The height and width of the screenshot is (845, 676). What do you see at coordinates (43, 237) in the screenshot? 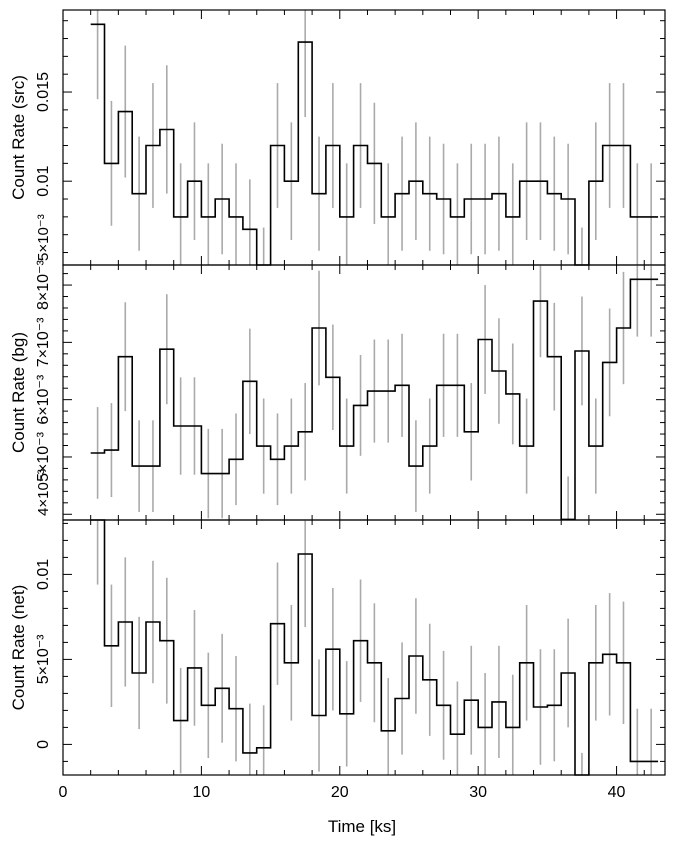
I see `src-y-edge-label: 5×10⁻³` at bounding box center [43, 237].